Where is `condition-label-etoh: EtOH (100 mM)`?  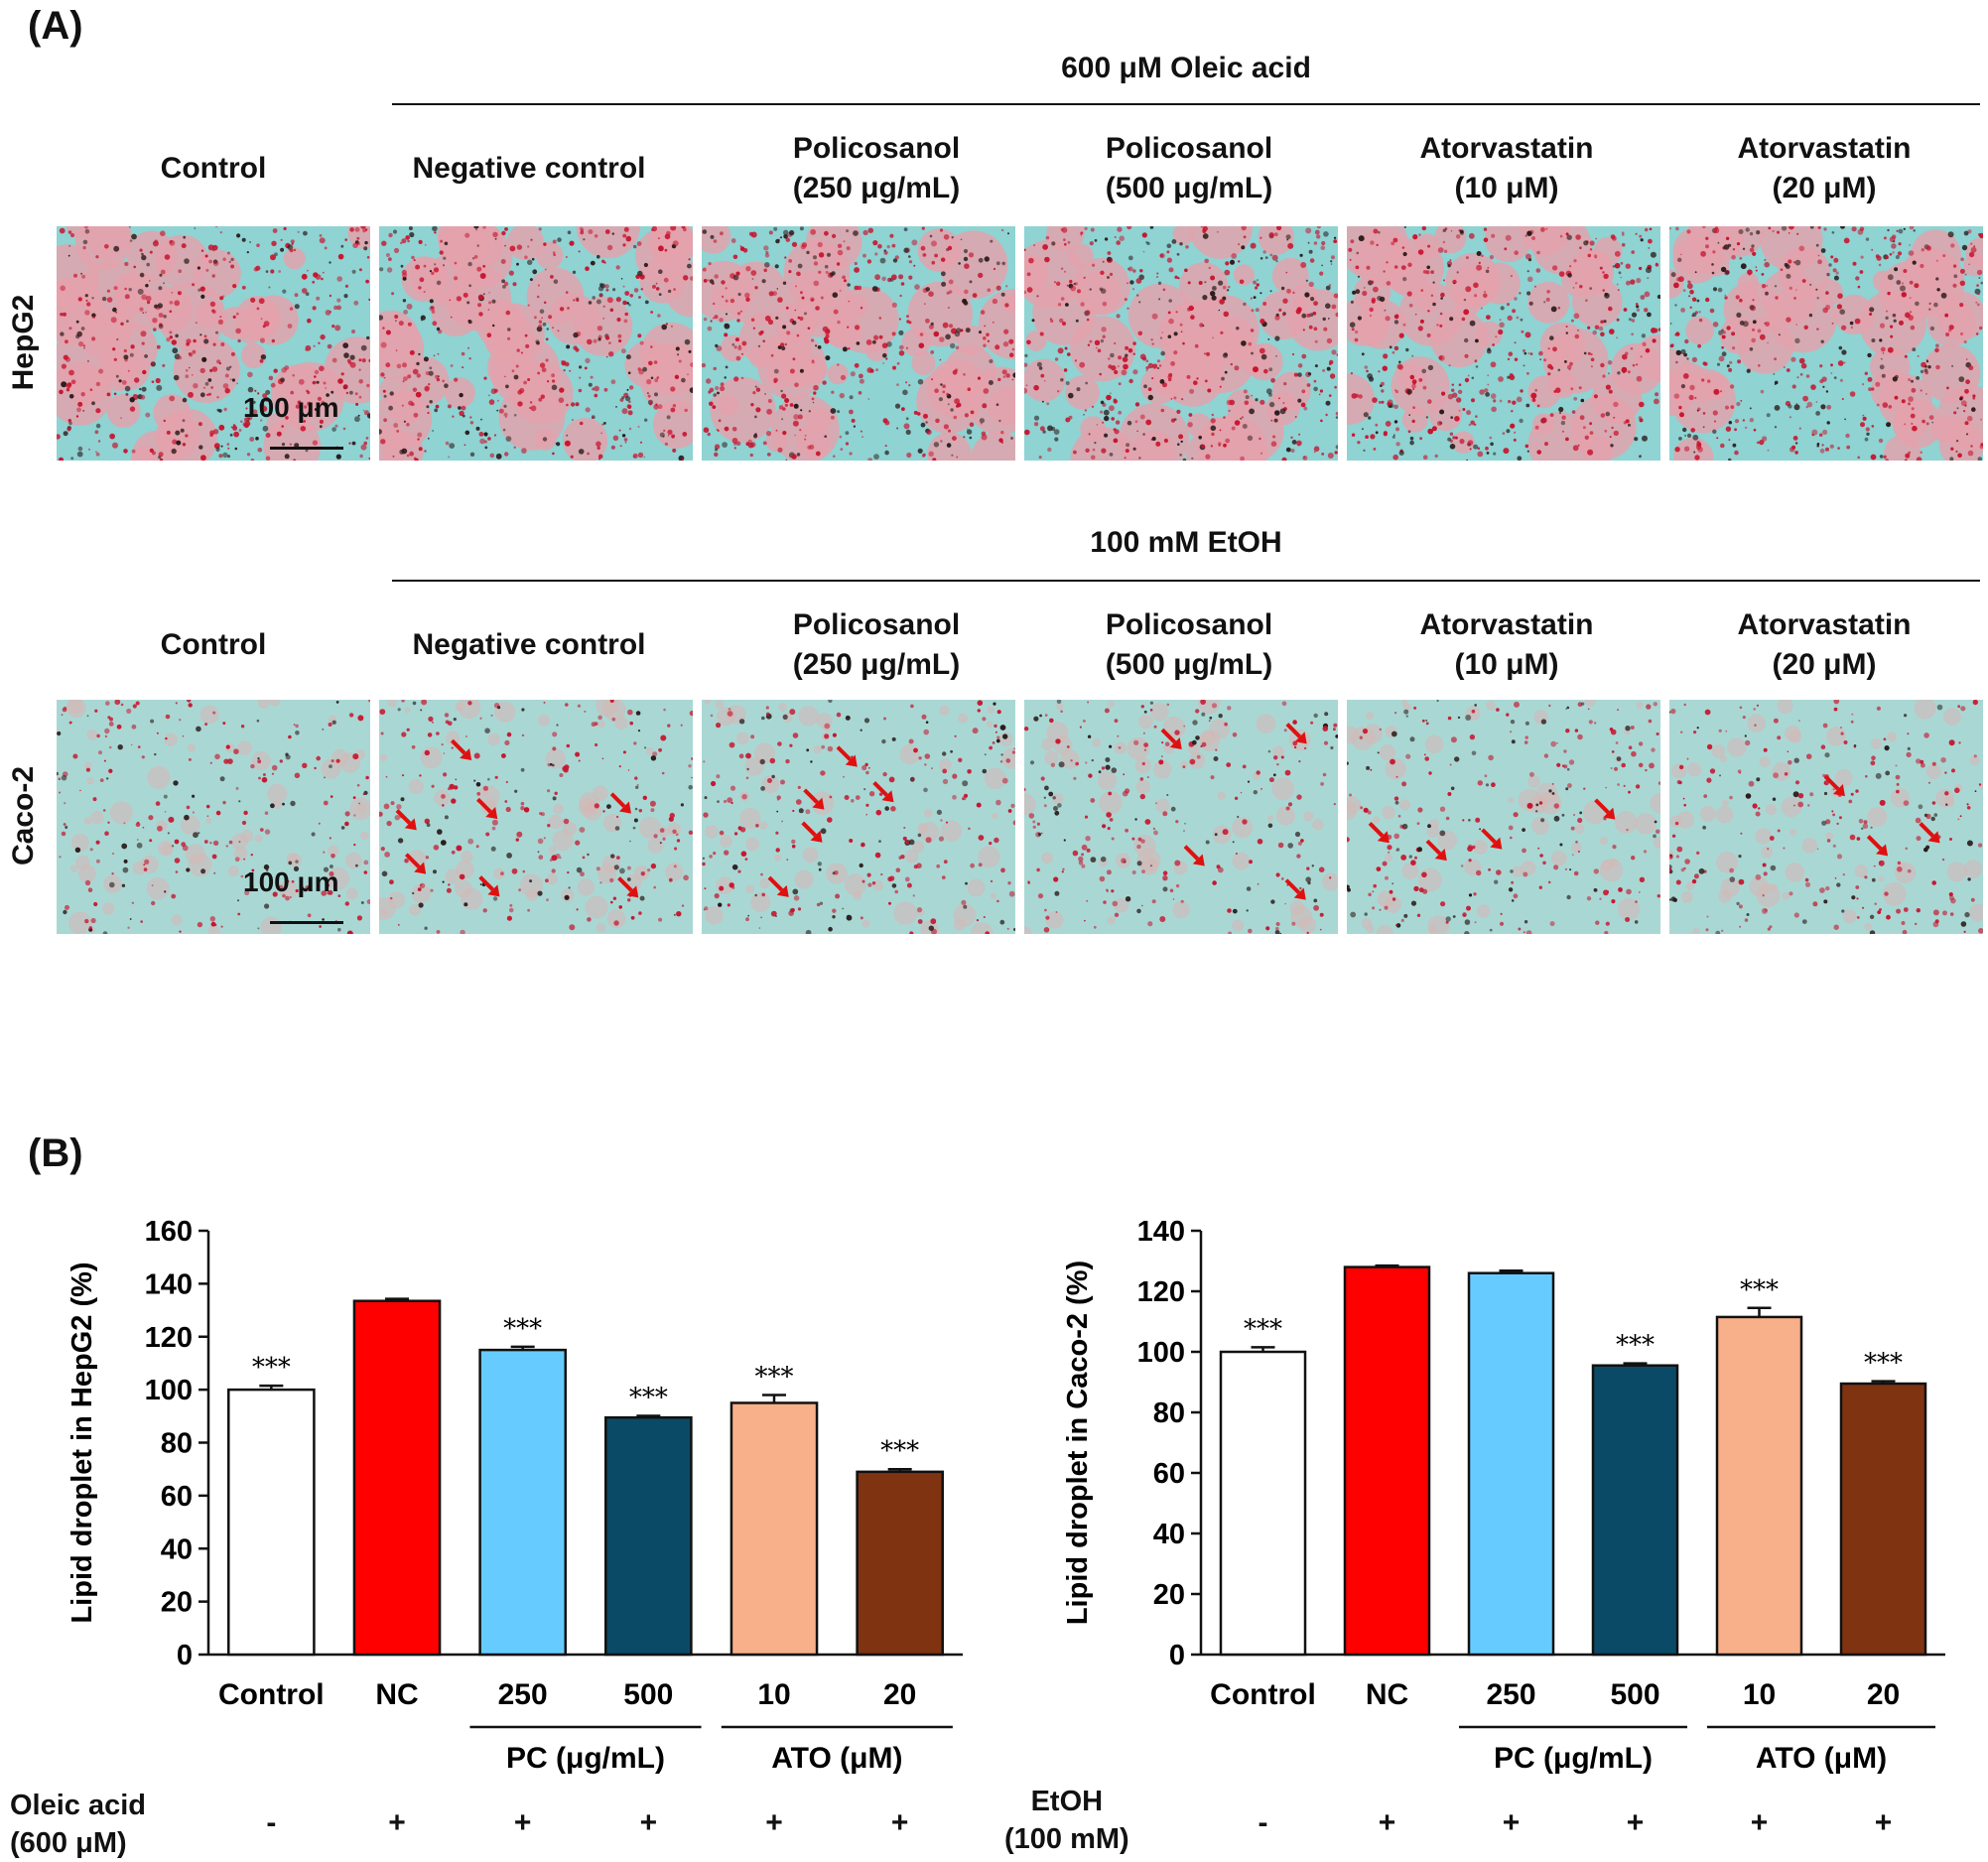 condition-label-etoh: EtOH (100 mM) is located at coordinates (1066, 1820).